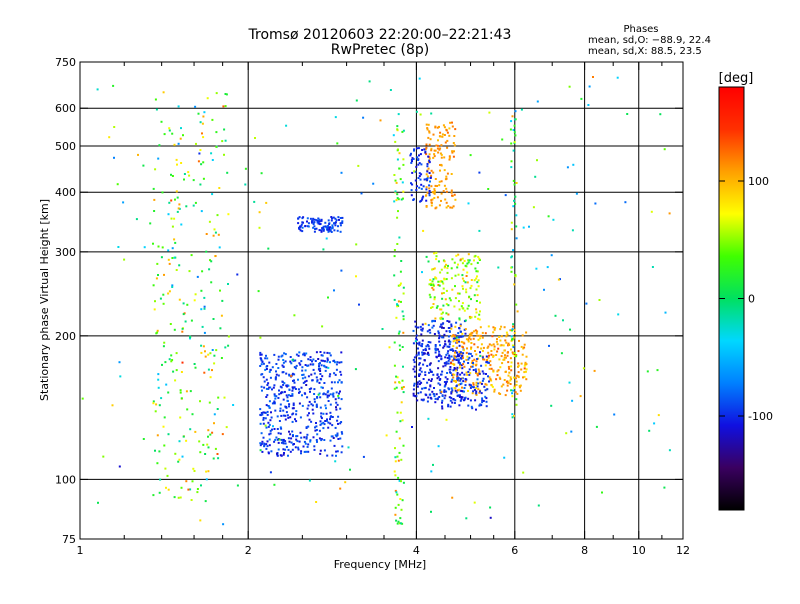  What do you see at coordinates (380, 564) in the screenshot?
I see `x-axis-label: Frequency [MHz]` at bounding box center [380, 564].